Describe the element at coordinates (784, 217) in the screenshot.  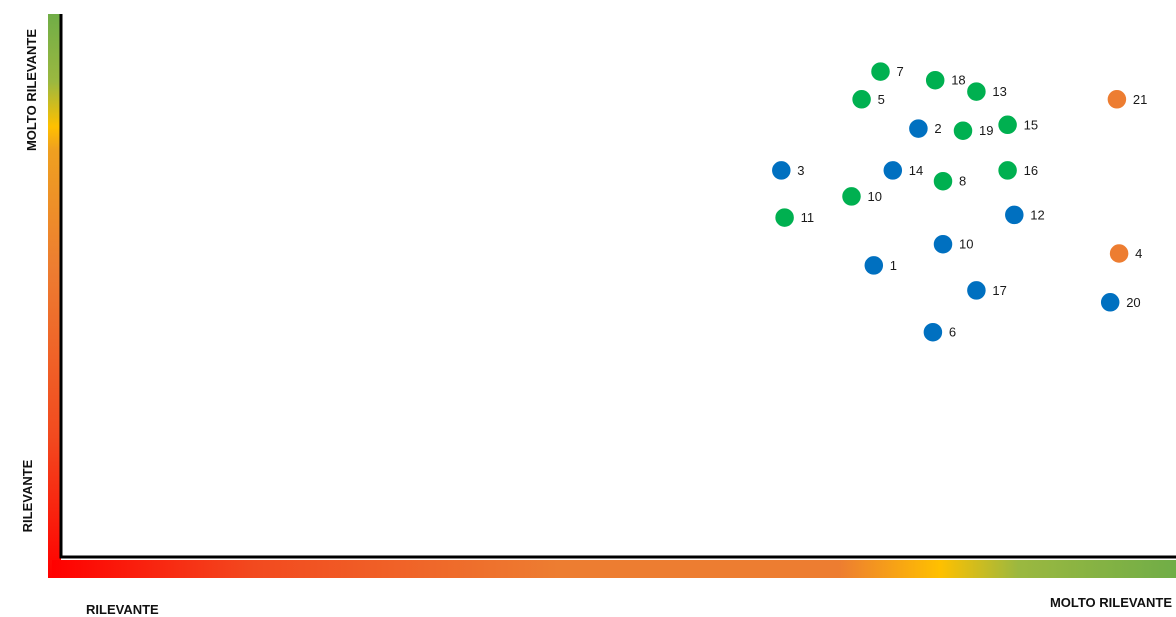
I see `point-11-marker` at that location.